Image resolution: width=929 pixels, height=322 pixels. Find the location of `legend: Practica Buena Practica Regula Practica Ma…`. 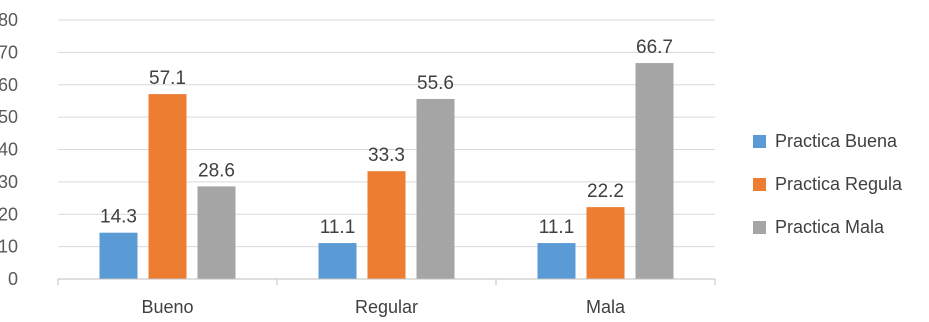

legend: Practica Buena Practica Regula Practica Ma… is located at coordinates (828, 184).